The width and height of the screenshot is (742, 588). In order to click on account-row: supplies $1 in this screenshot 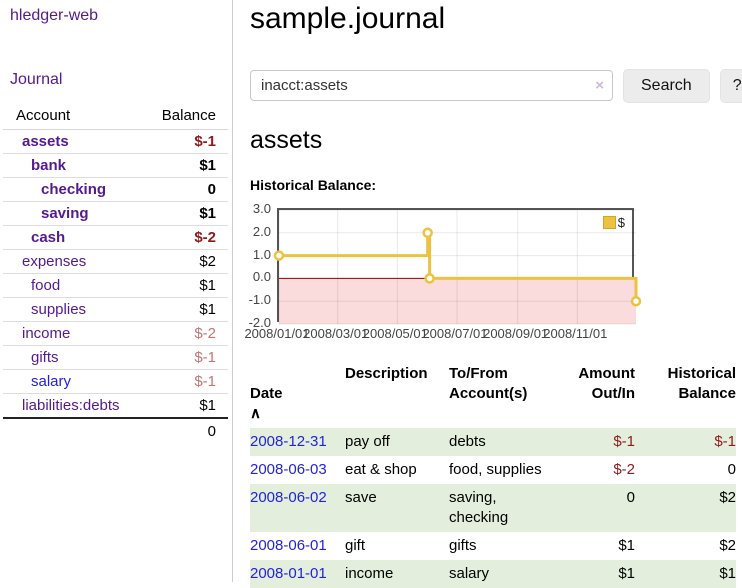, I will do `click(115, 309)`.